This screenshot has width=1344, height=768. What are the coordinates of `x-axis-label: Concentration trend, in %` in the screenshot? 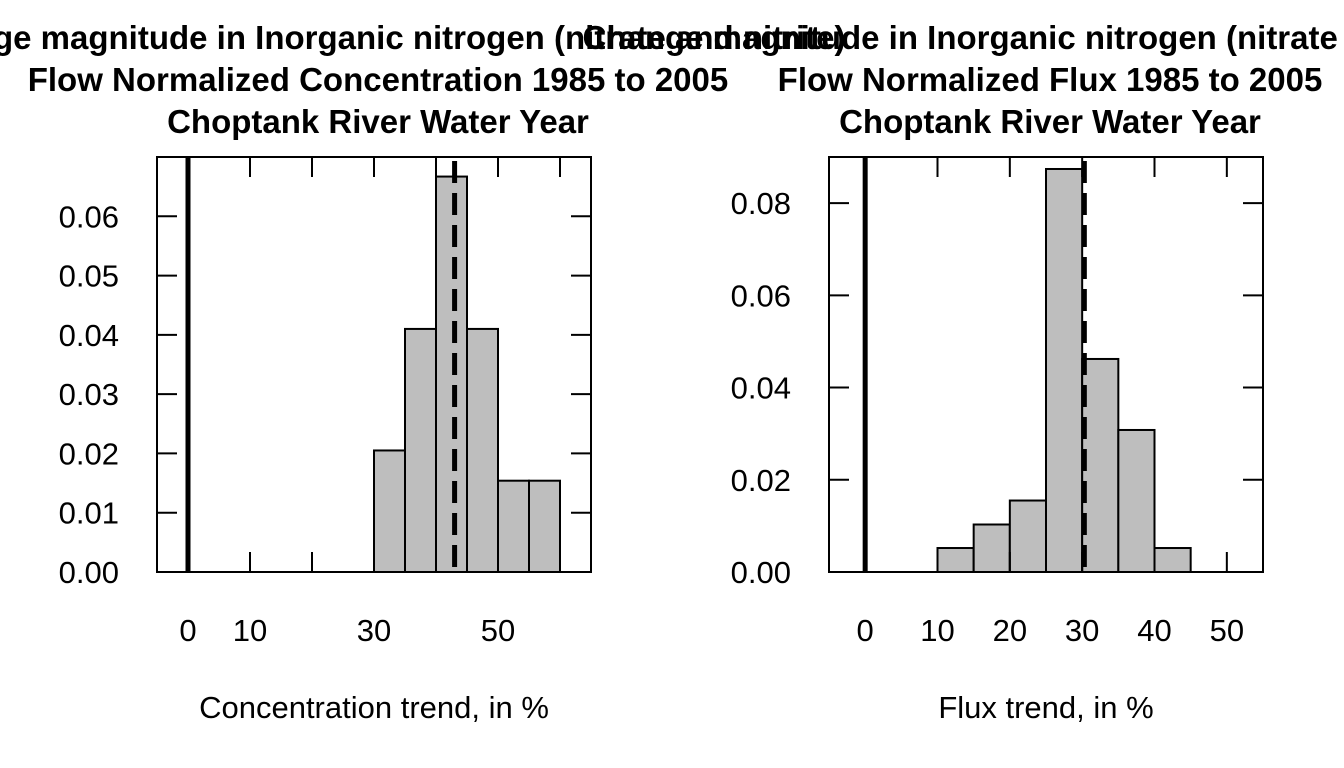 It's located at (374, 707).